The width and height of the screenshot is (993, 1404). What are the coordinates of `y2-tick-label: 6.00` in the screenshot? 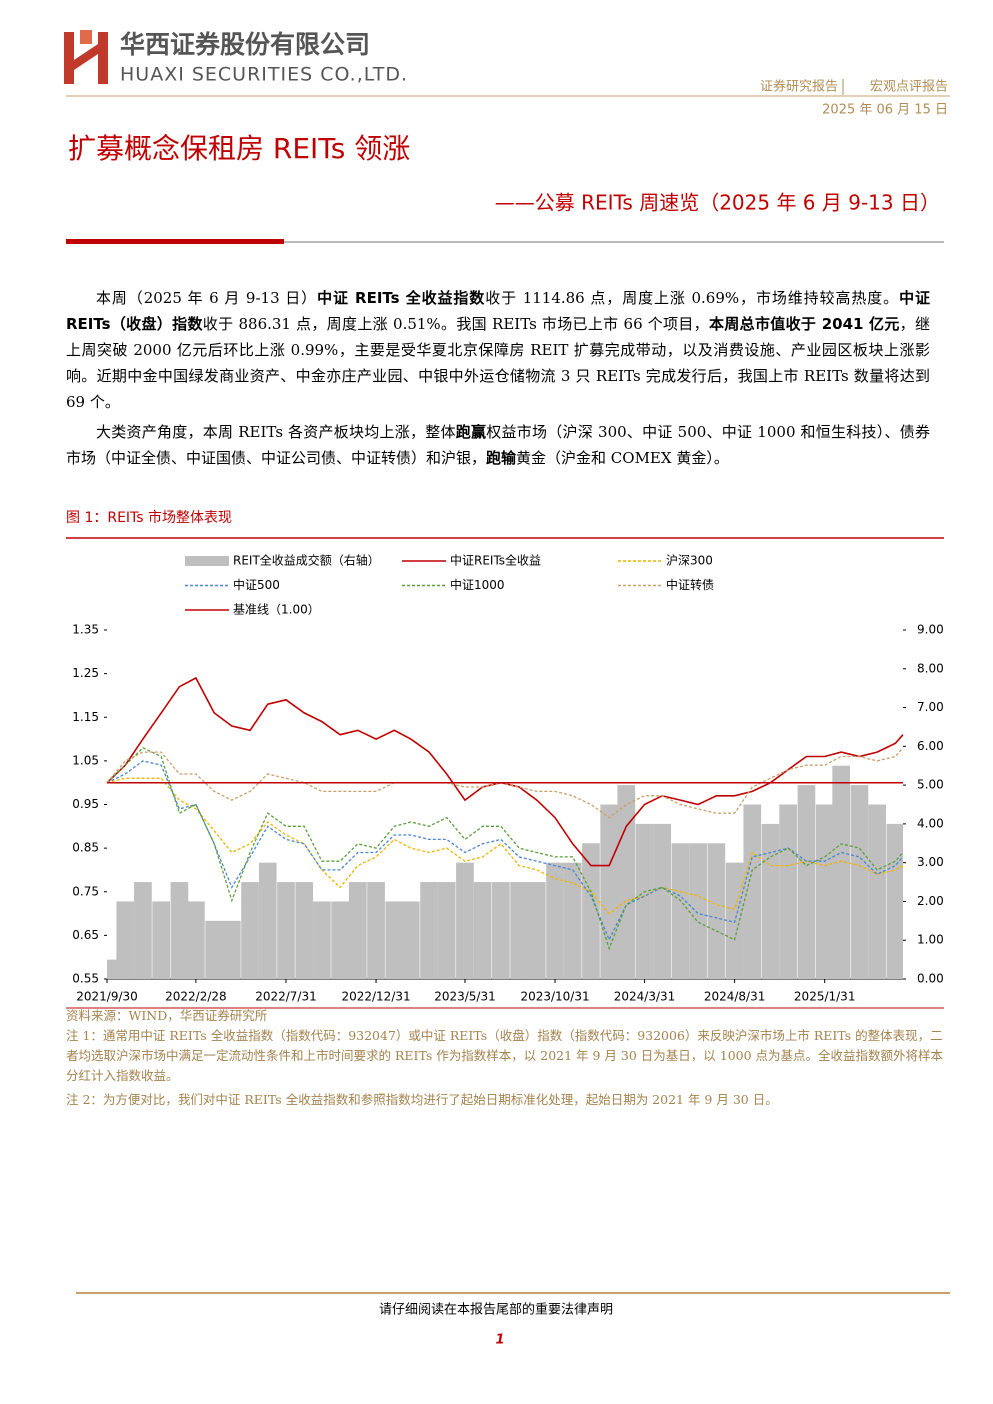 It's located at (930, 746).